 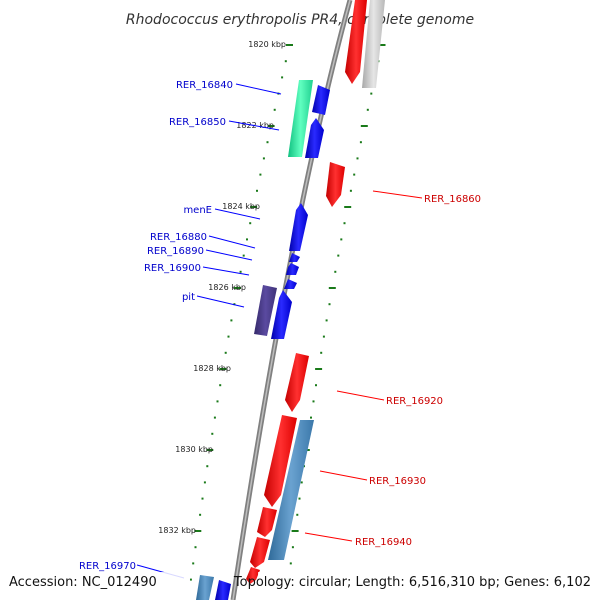 What do you see at coordinates (172, 268) in the screenshot?
I see `gene-label: RER_16900` at bounding box center [172, 268].